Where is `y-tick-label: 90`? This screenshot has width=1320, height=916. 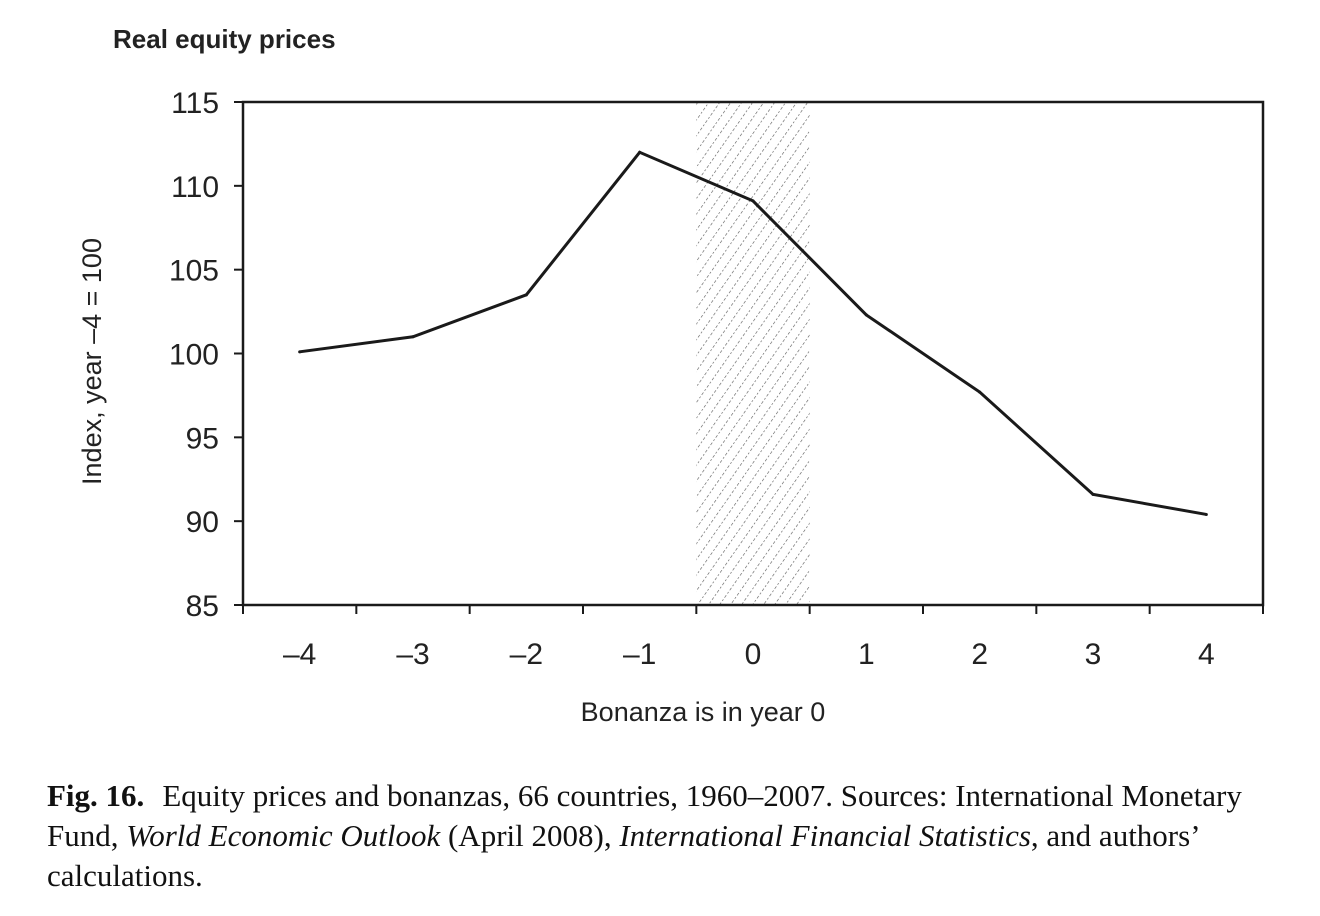
y-tick-label: 90 is located at coordinates (202, 522).